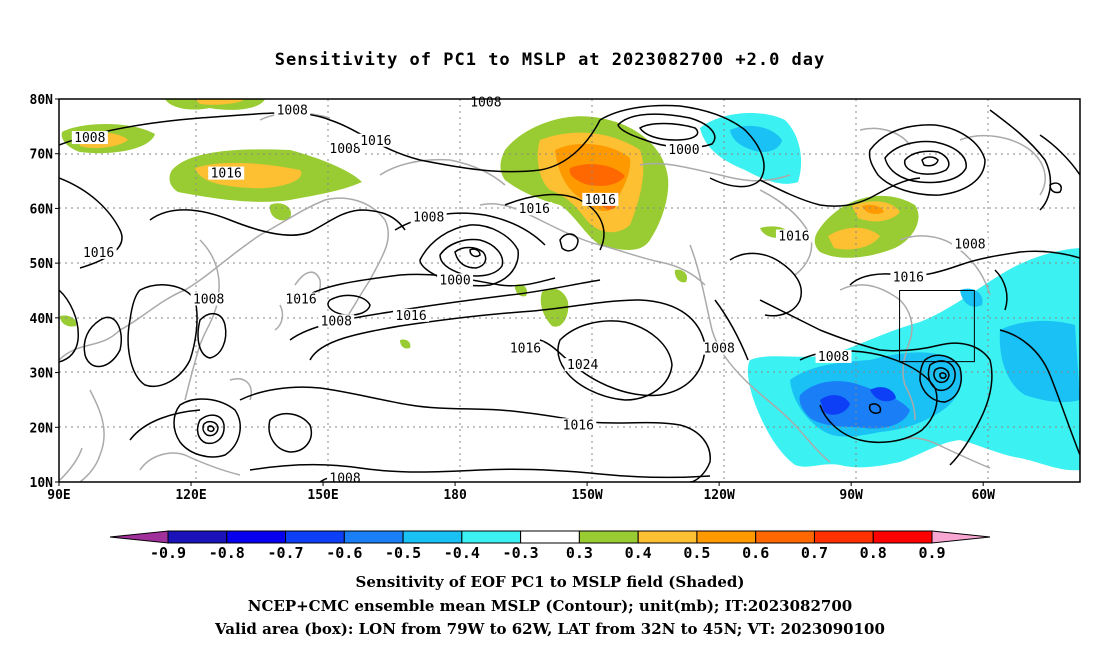  I want to click on colorbar-label: 0.4, so click(638, 553).